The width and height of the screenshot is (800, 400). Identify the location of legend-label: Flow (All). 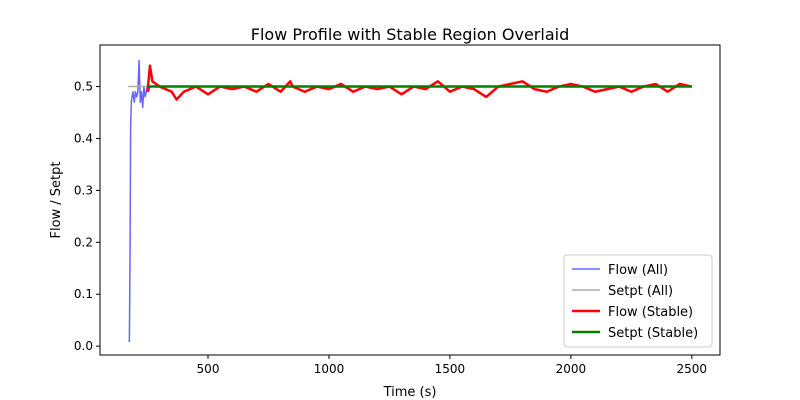
(638, 270).